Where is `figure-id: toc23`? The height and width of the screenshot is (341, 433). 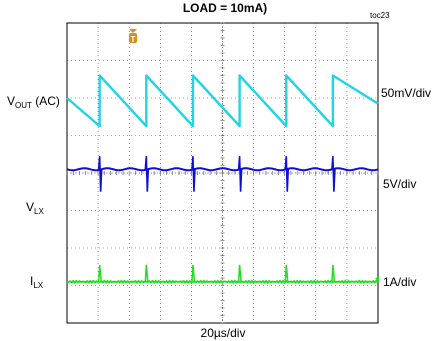
figure-id: toc23 is located at coordinates (380, 15).